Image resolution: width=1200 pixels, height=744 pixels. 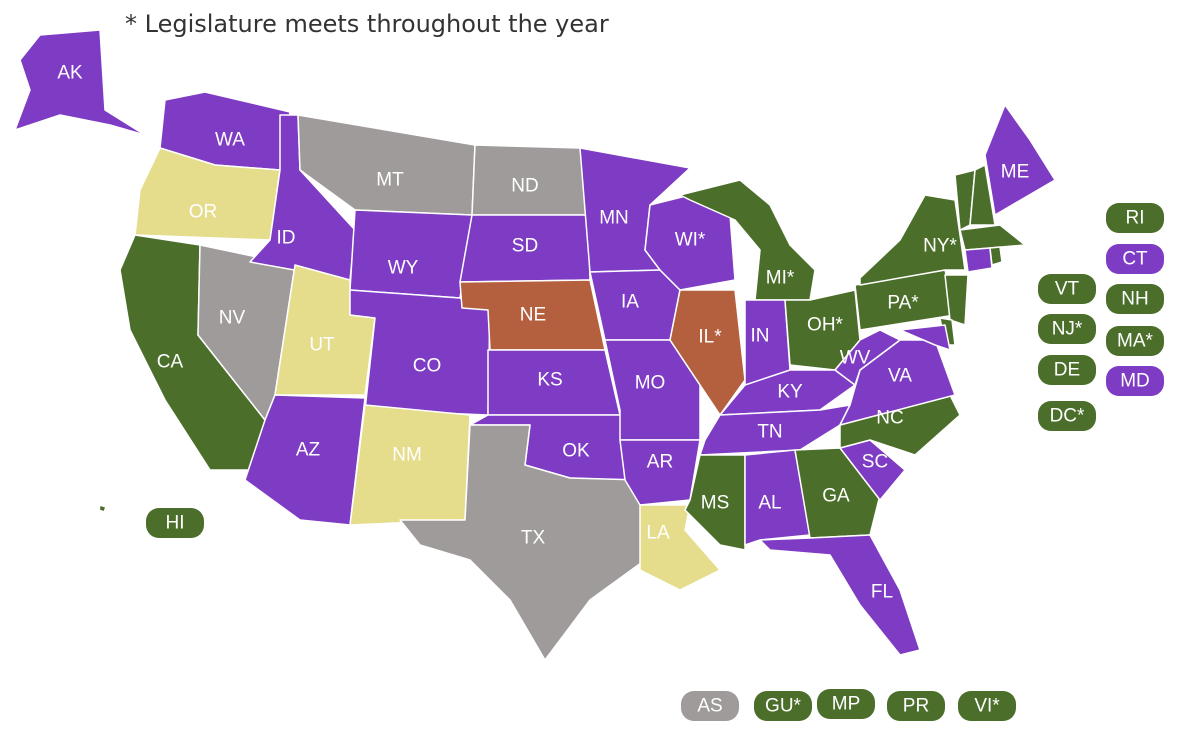 What do you see at coordinates (533, 315) in the screenshot?
I see `state-label: NE` at bounding box center [533, 315].